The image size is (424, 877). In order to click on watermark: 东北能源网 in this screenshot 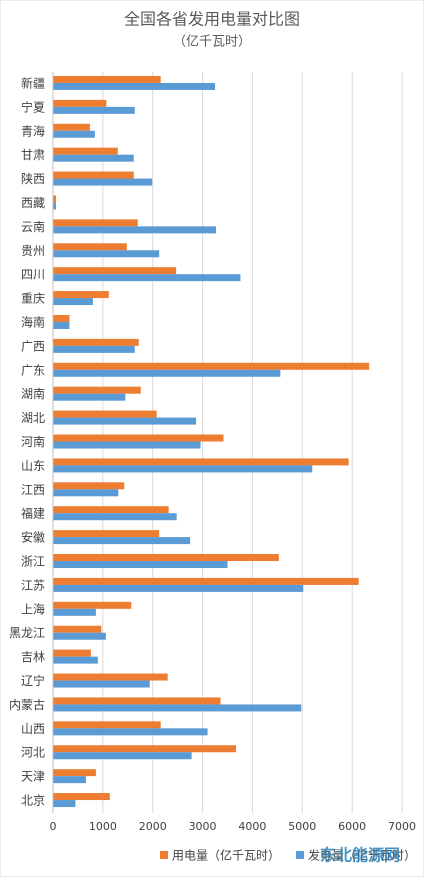, I will do `click(360, 855)`.